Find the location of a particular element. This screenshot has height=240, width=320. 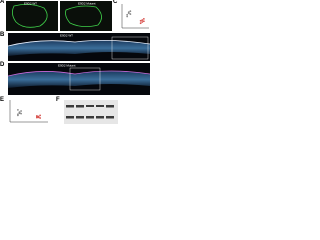

panel-letter: E is located at coordinates (2, 100).